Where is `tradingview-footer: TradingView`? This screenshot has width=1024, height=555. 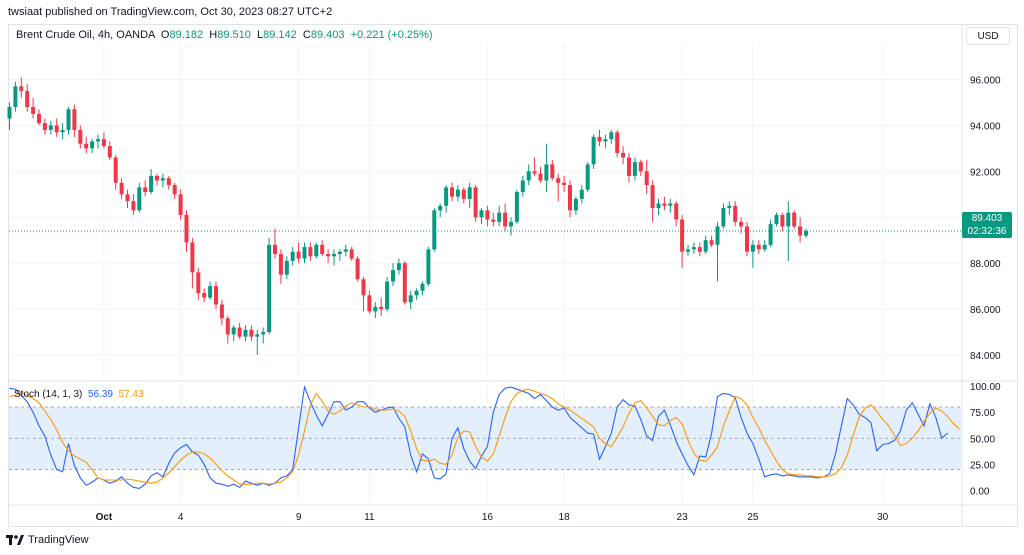 tradingview-footer: TradingView is located at coordinates (47, 540).